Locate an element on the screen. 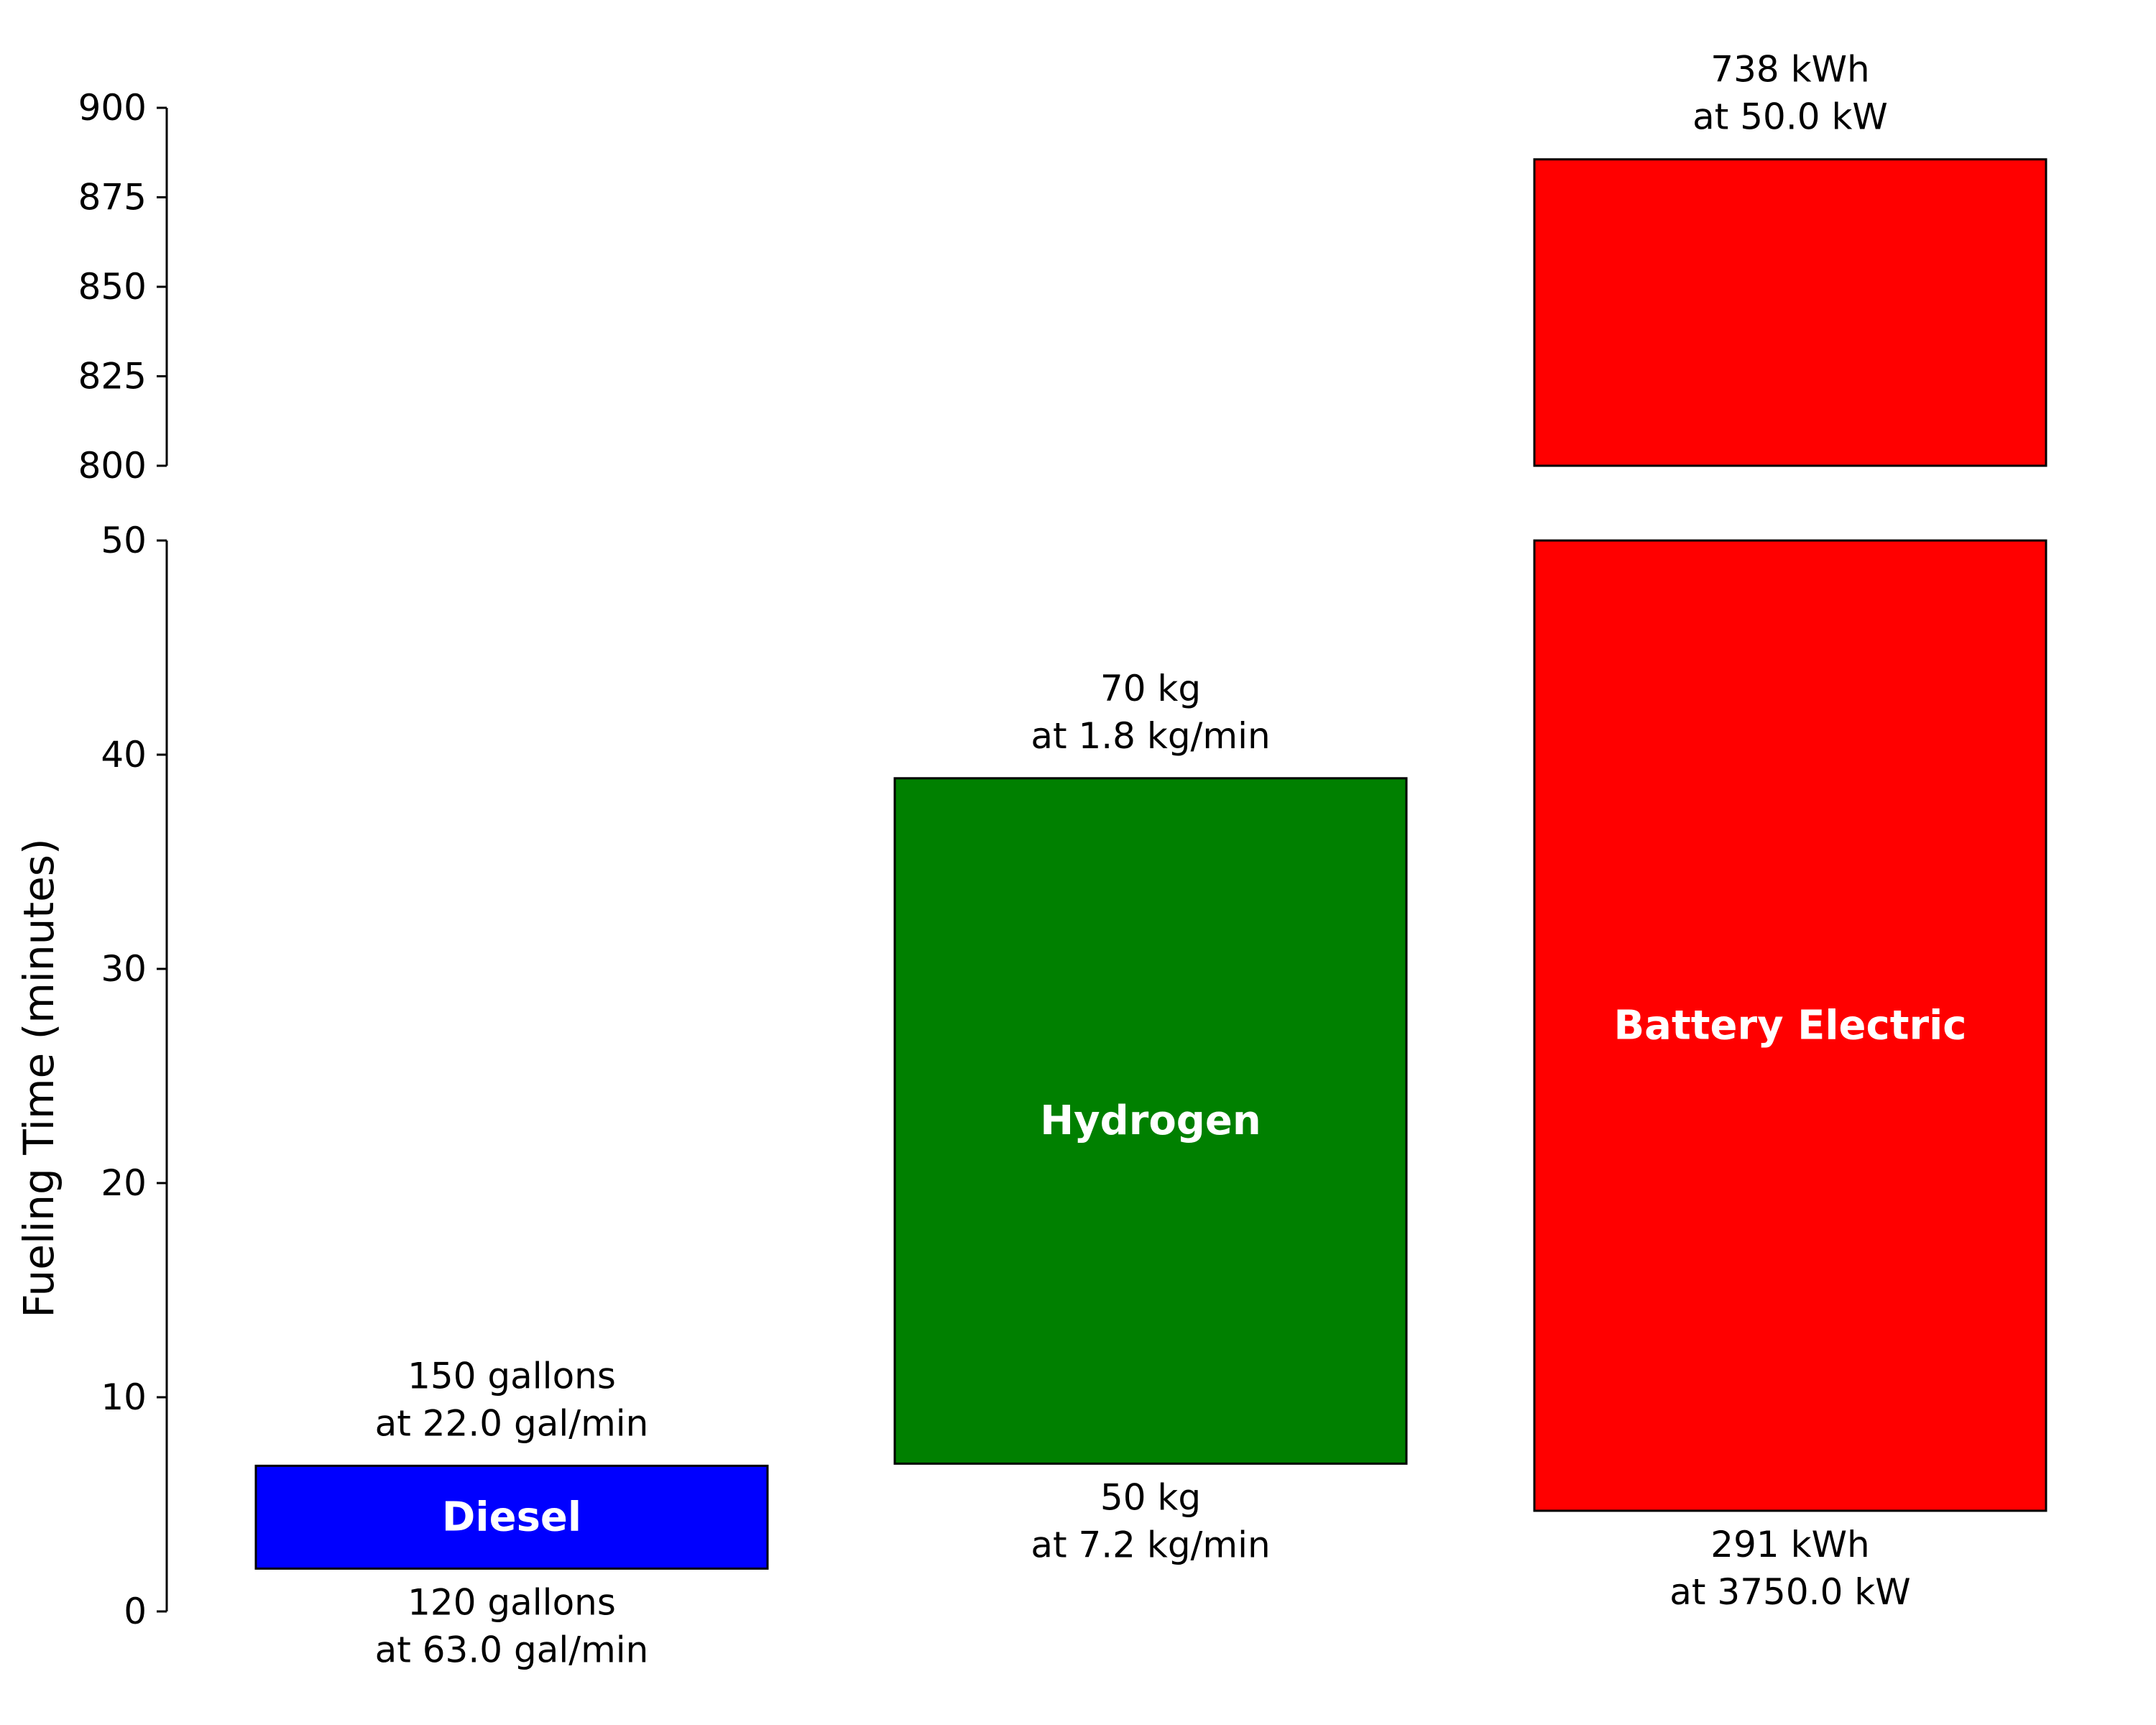  bar-label-diesel: Diesel is located at coordinates (512, 1517).